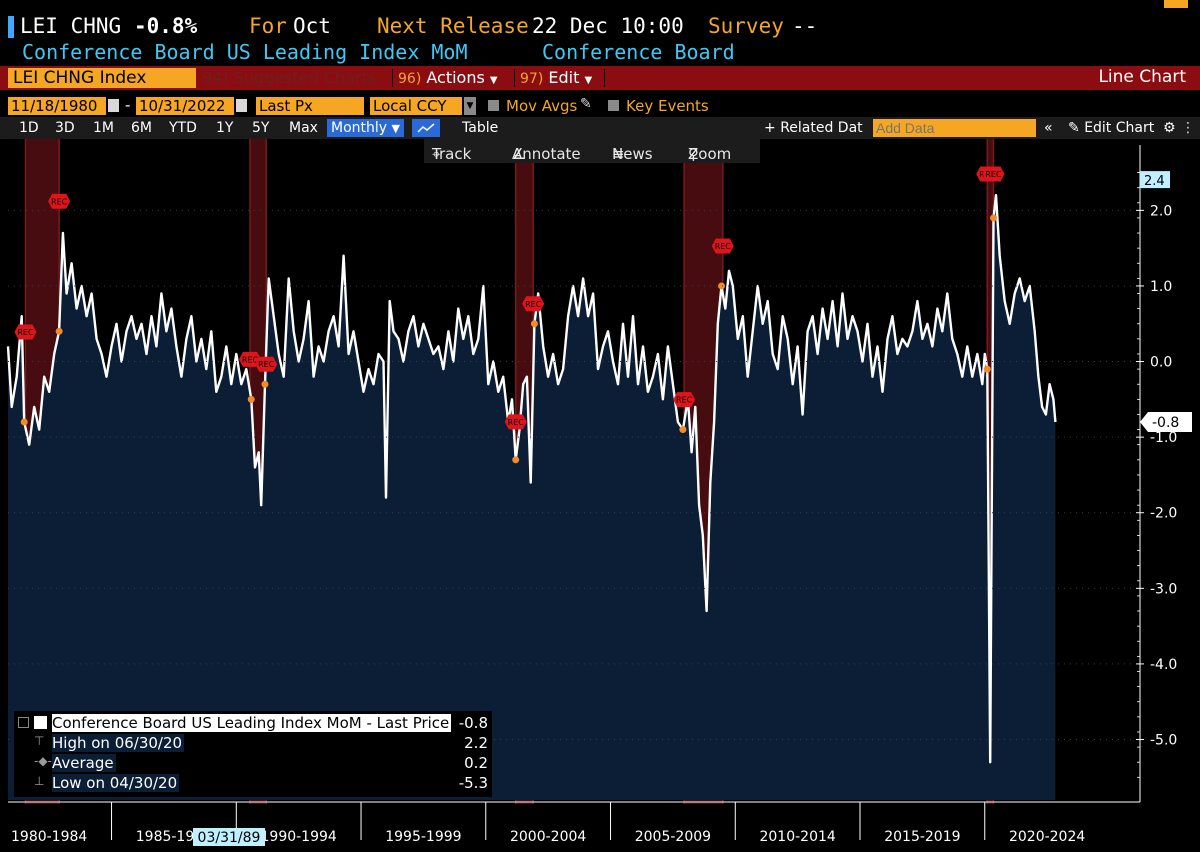  Describe the element at coordinates (65, 128) in the screenshot. I see `period-3d-button: 3D` at that location.